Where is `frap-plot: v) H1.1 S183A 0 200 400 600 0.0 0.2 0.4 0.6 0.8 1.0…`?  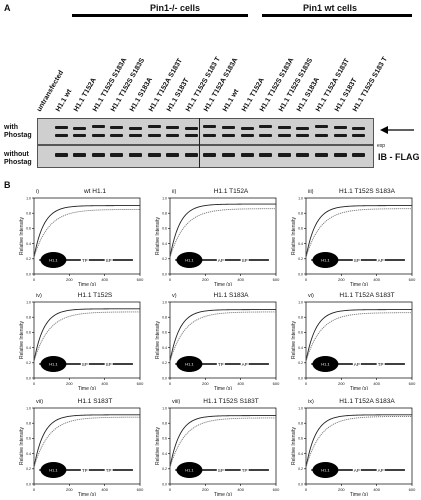
frap-plot: v) H1.1 S183A 0 200 400 600 0.0 0.2 0.4 0.6 0.8 1.0… is located at coordinates (217, 341).